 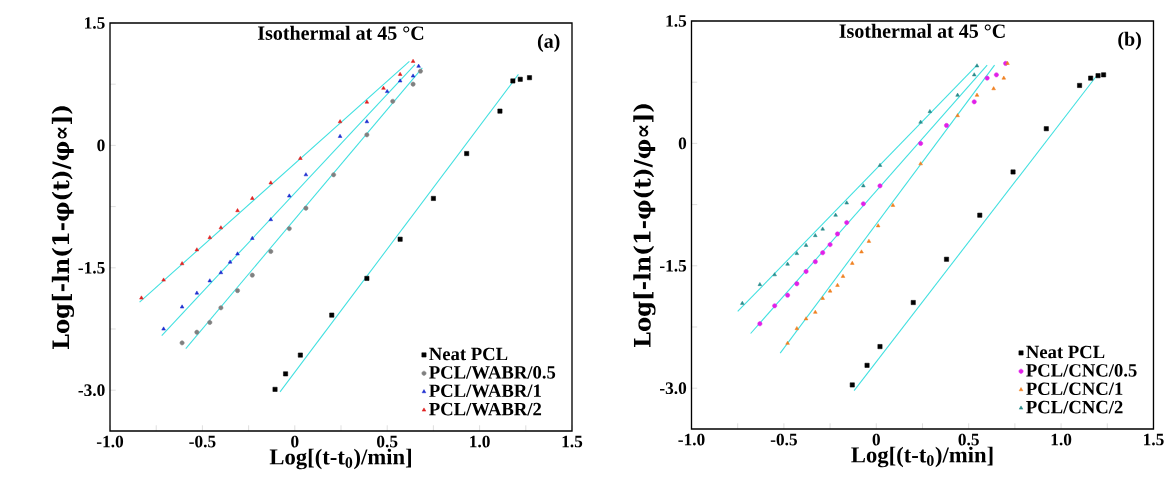 I want to click on legend-label: PCL/CNC/1, so click(x=1074, y=389).